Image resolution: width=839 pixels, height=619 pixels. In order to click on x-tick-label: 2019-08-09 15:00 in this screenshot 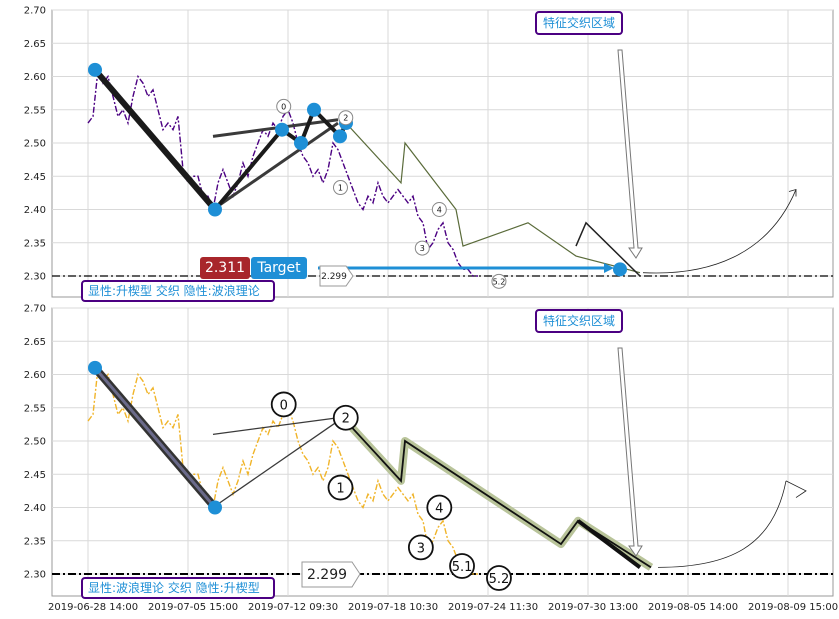, I will do `click(793, 607)`.